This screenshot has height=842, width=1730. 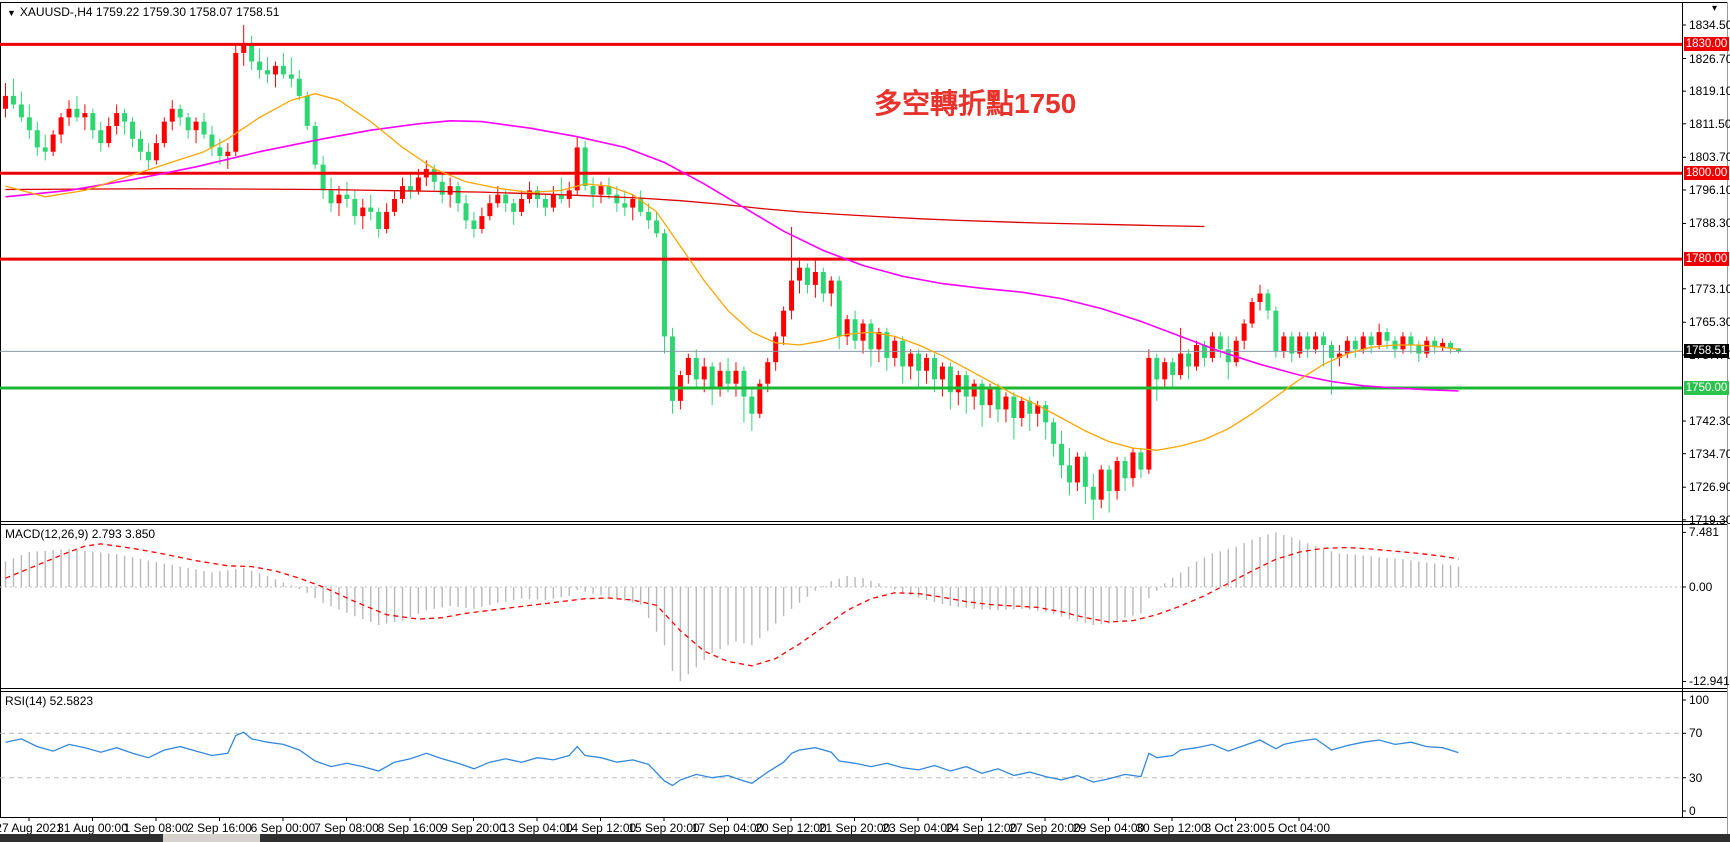 I want to click on time-axis-label: 5 Oct 04:00, so click(x=1299, y=828).